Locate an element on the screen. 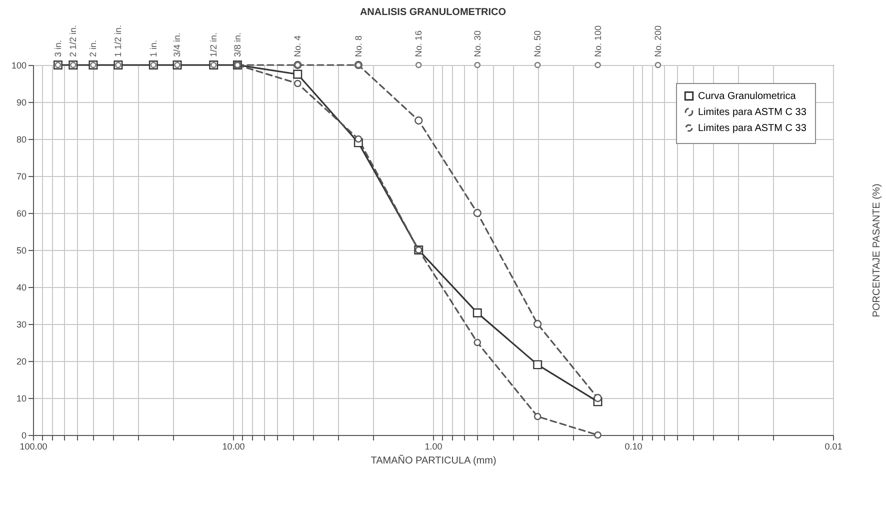 Image resolution: width=886 pixels, height=526 pixels. annotation: No. 30 is located at coordinates (477, 43).